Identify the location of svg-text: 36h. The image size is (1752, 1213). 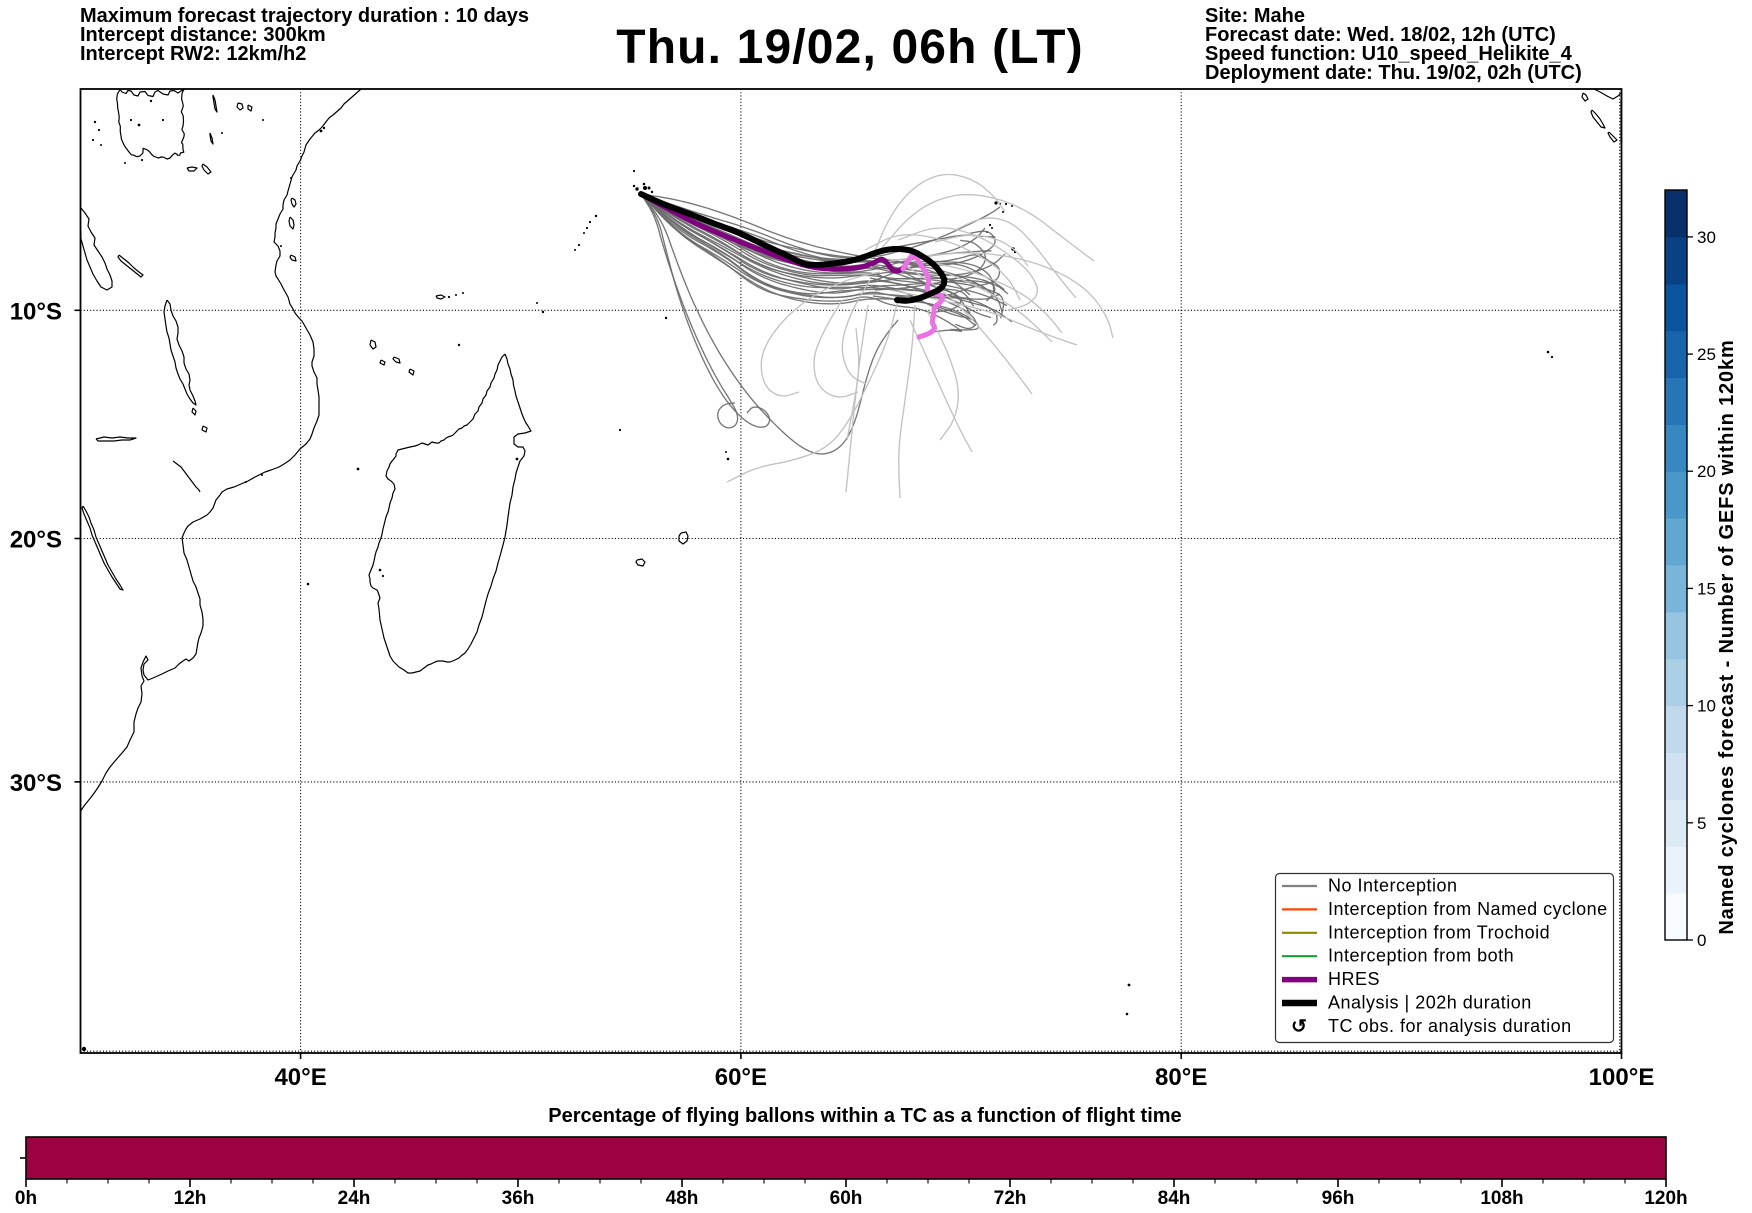
(518, 1198).